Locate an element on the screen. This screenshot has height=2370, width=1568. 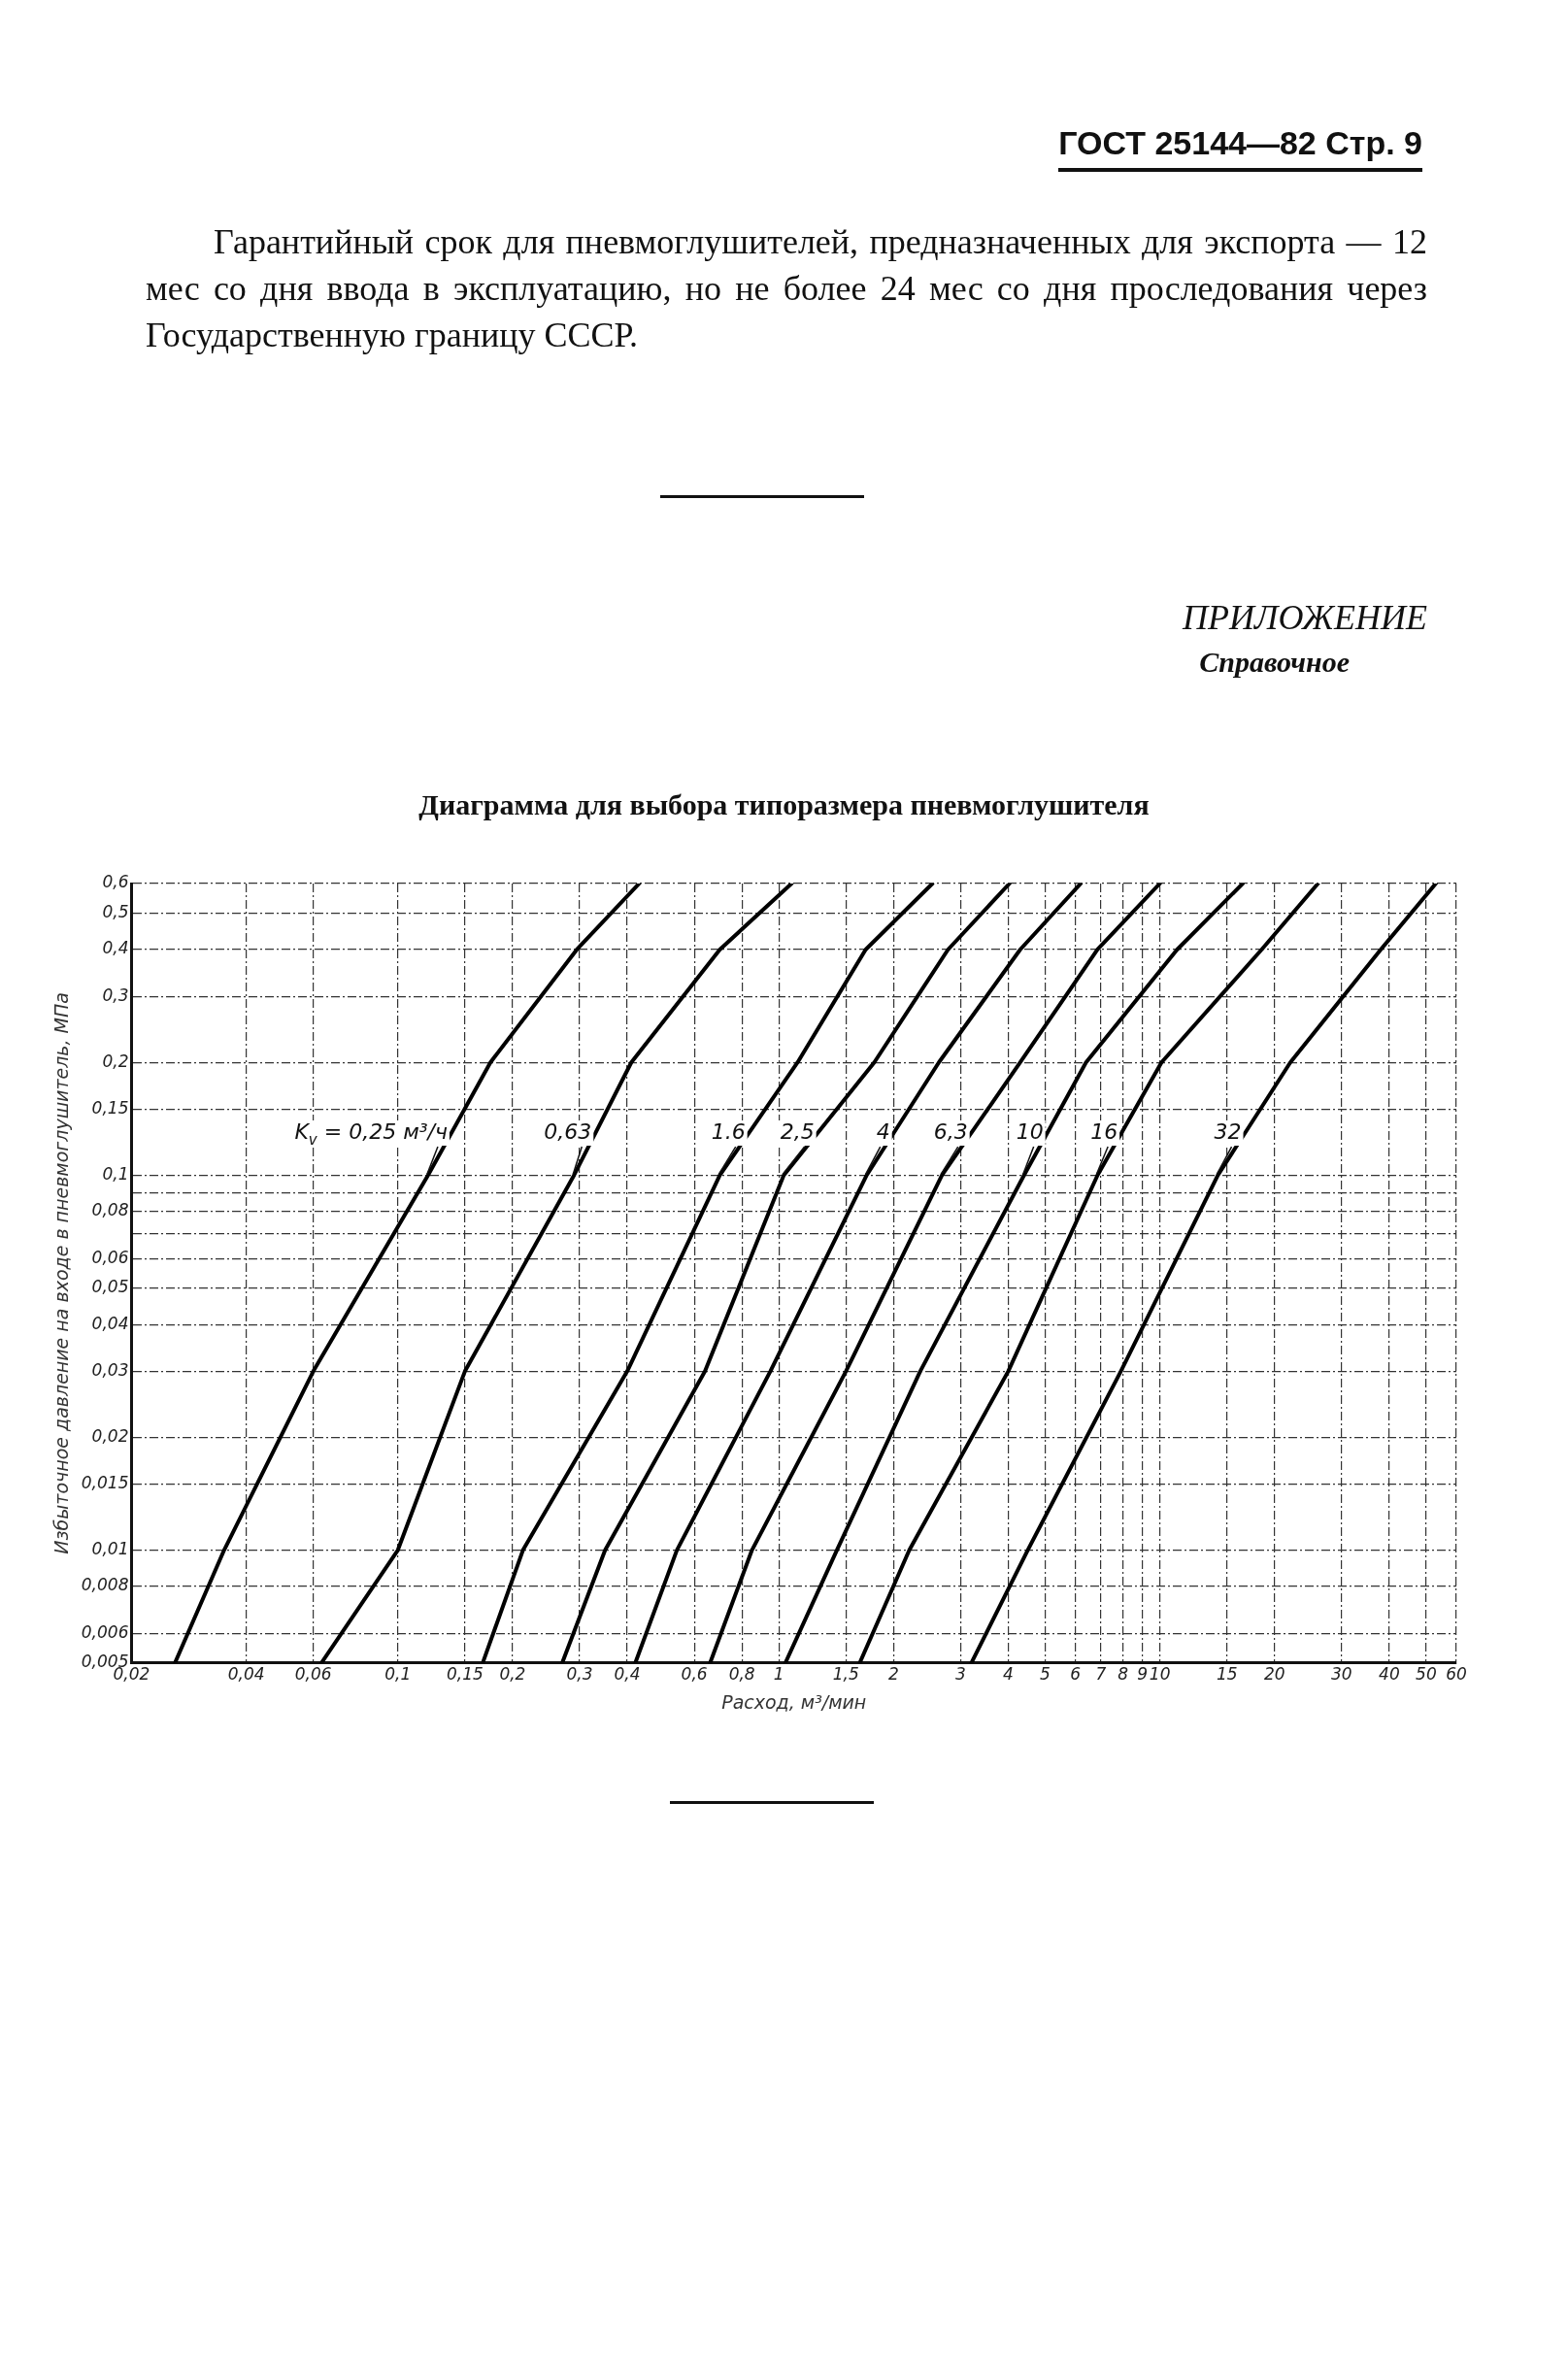
x-tick-label: 50 is located at coordinates (1426, 1674).